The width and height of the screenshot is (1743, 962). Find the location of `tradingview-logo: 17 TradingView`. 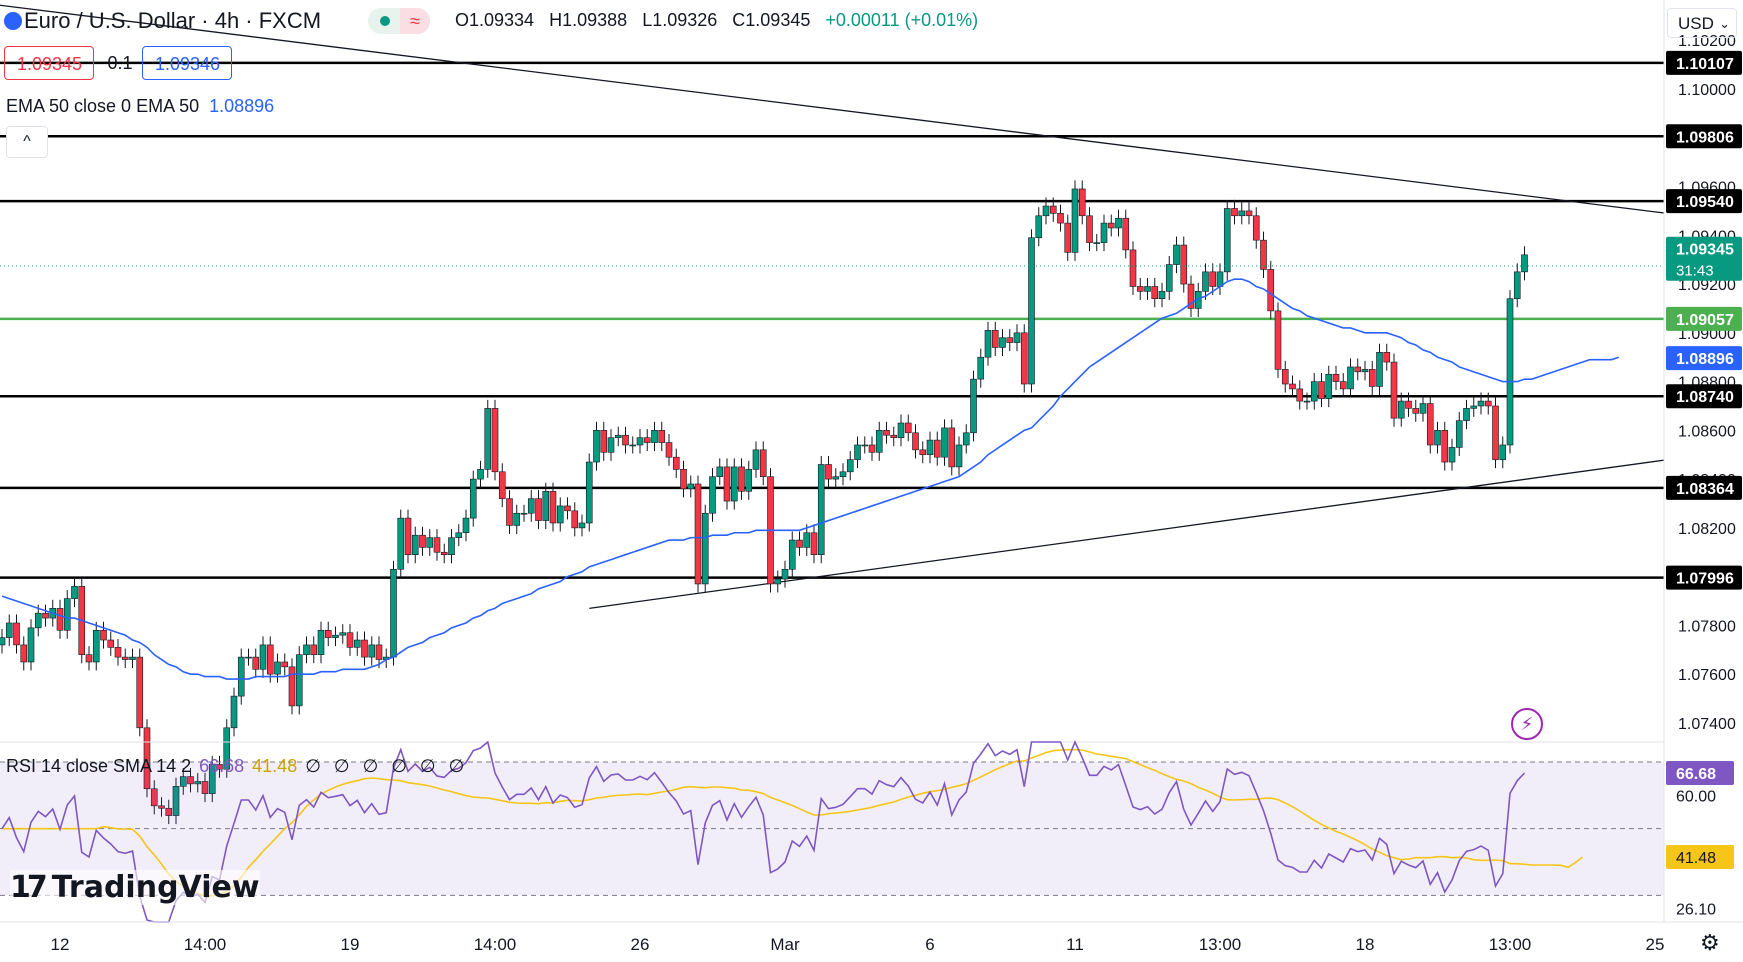

tradingview-logo: 17 TradingView is located at coordinates (135, 887).